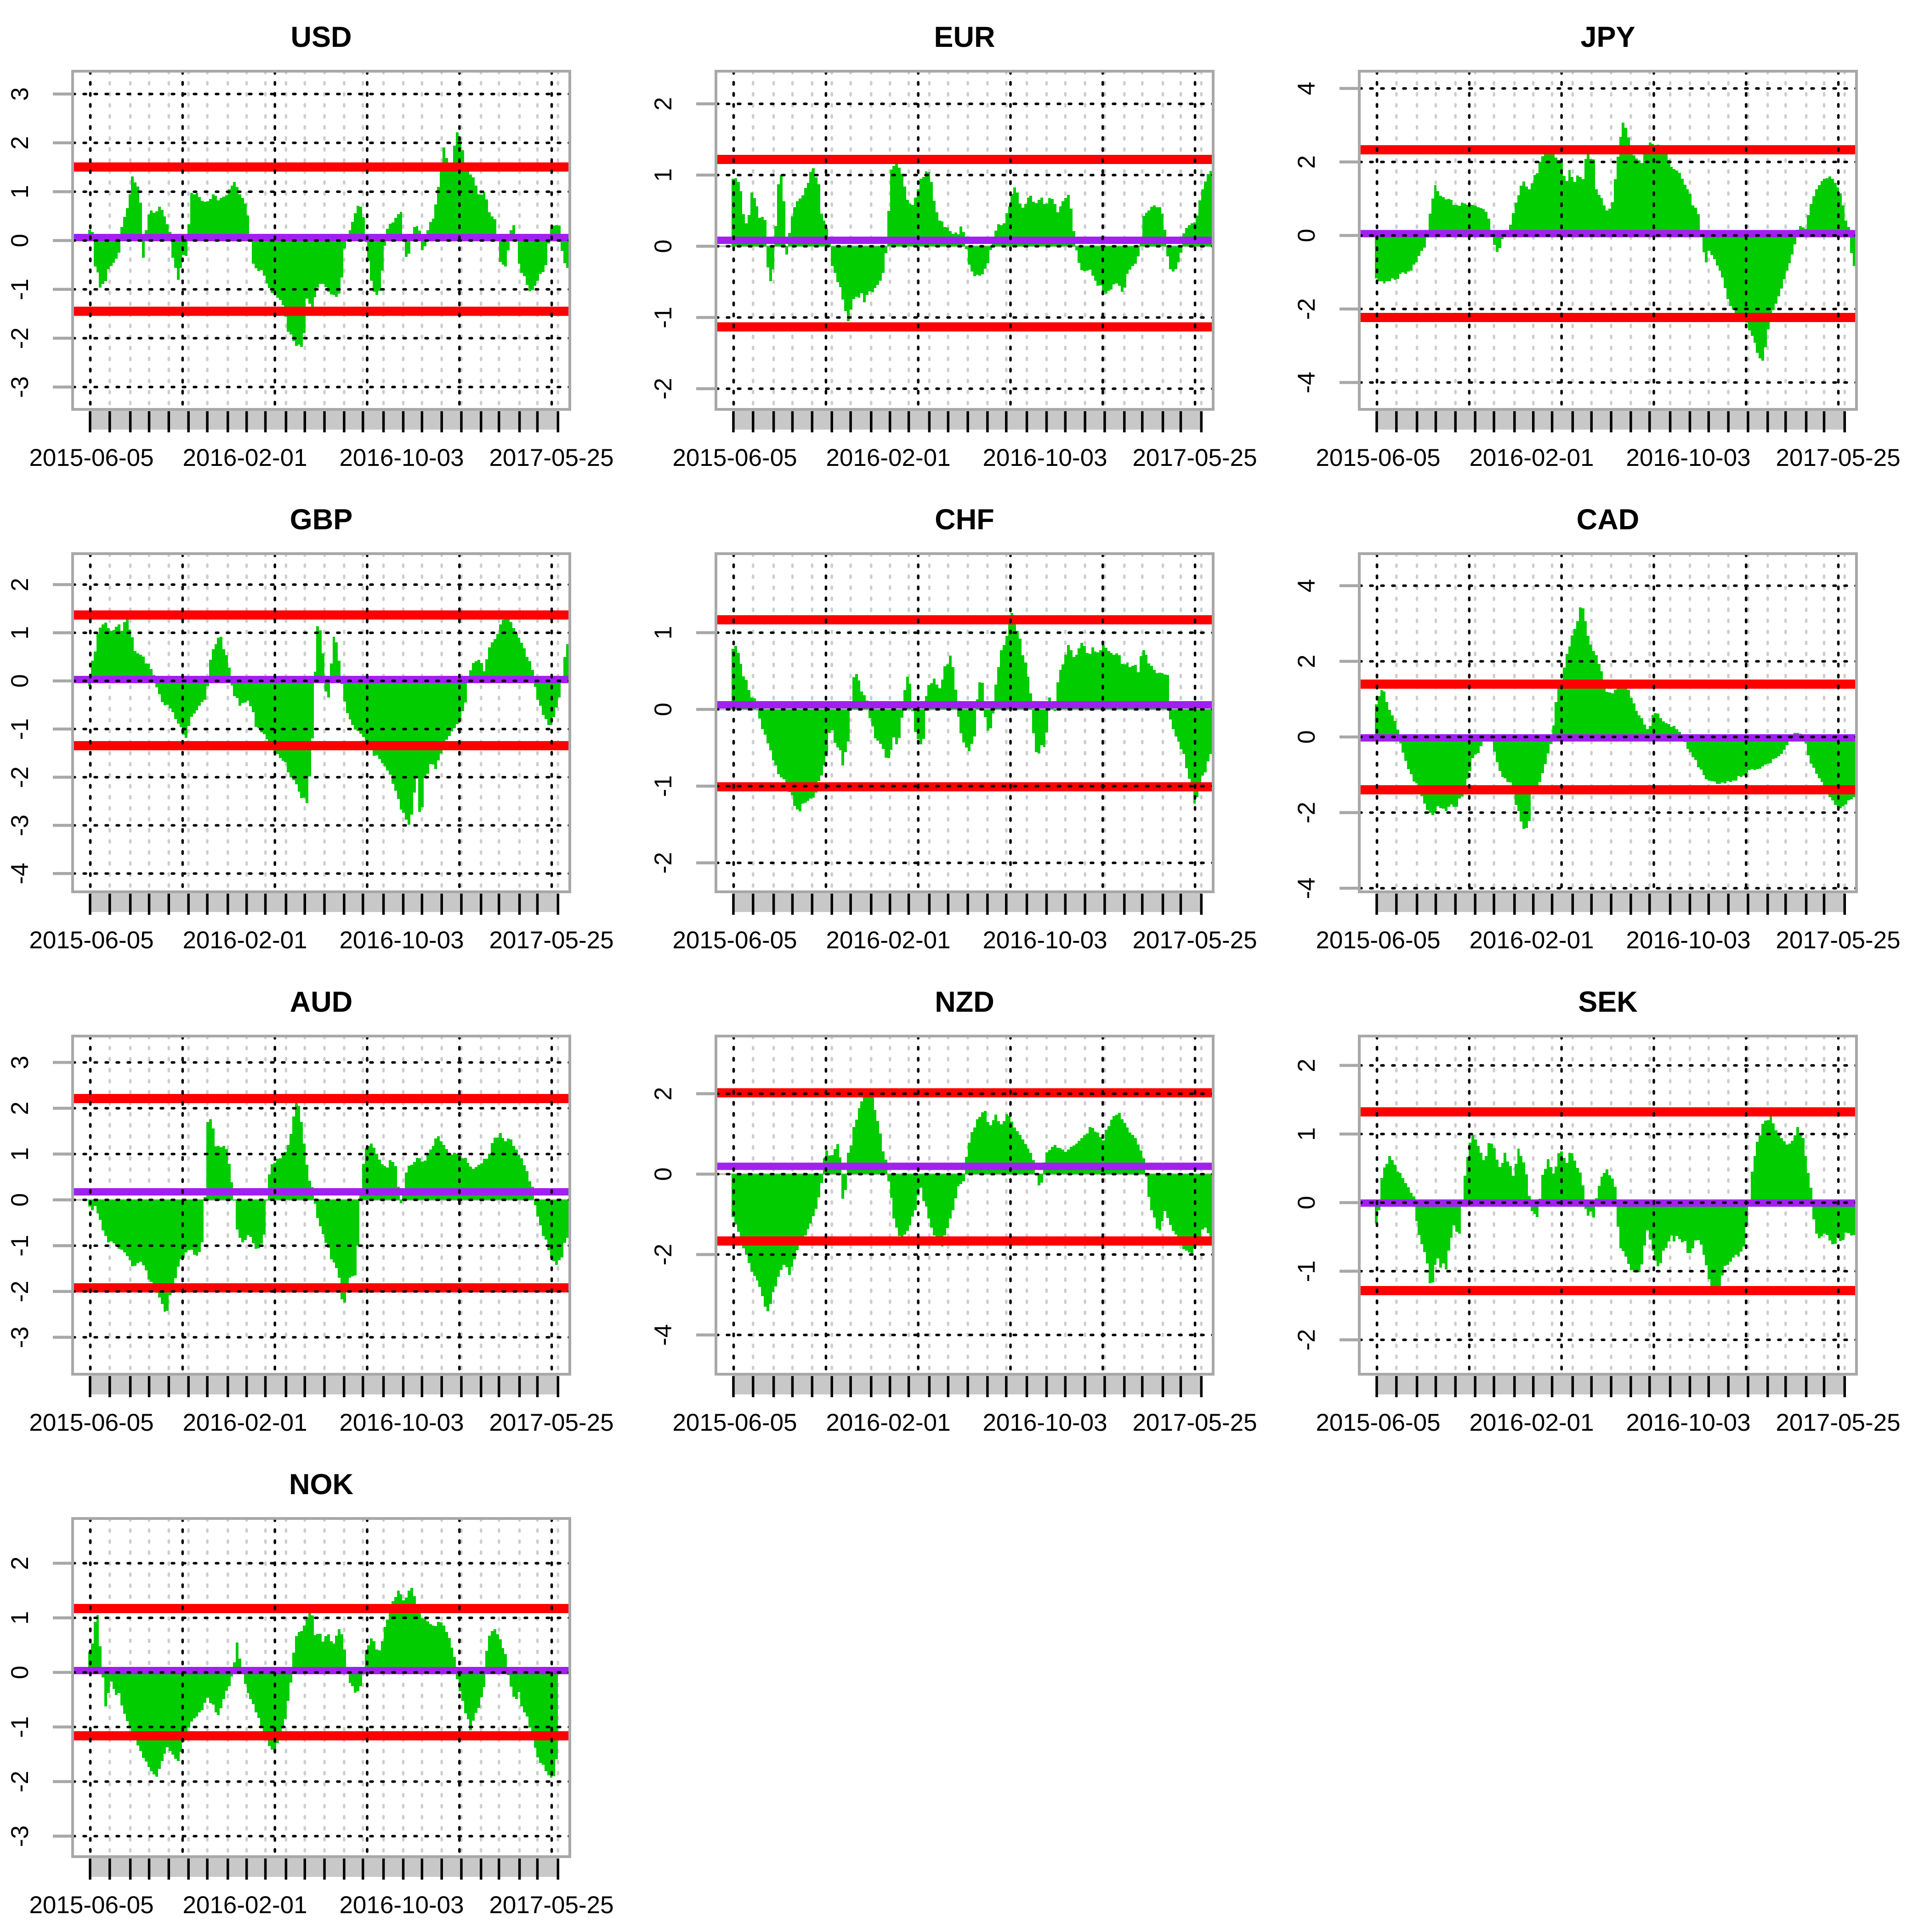 The height and width of the screenshot is (1932, 1930). What do you see at coordinates (1608, 520) in the screenshot?
I see `svg-text: CAD` at bounding box center [1608, 520].